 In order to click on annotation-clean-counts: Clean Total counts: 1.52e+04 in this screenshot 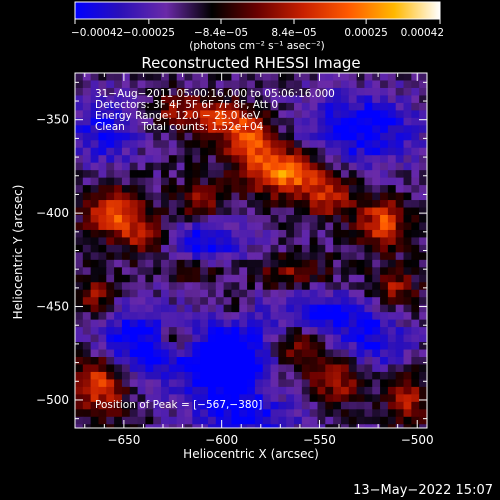, I will do `click(179, 127)`.